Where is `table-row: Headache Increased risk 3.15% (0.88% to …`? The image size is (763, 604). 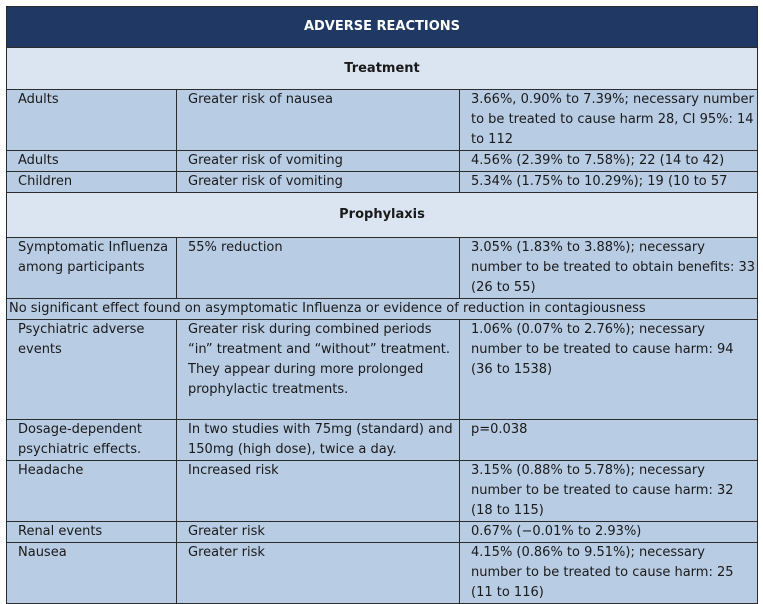
table-row: Headache Increased risk 3.15% (0.88% to … is located at coordinates (382, 491).